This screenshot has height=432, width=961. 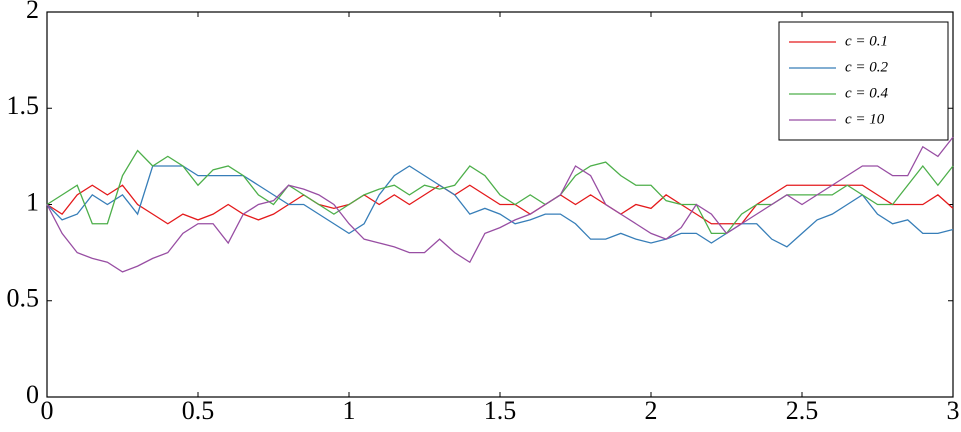 What do you see at coordinates (865, 119) in the screenshot?
I see `legend-label: c = 10` at bounding box center [865, 119].